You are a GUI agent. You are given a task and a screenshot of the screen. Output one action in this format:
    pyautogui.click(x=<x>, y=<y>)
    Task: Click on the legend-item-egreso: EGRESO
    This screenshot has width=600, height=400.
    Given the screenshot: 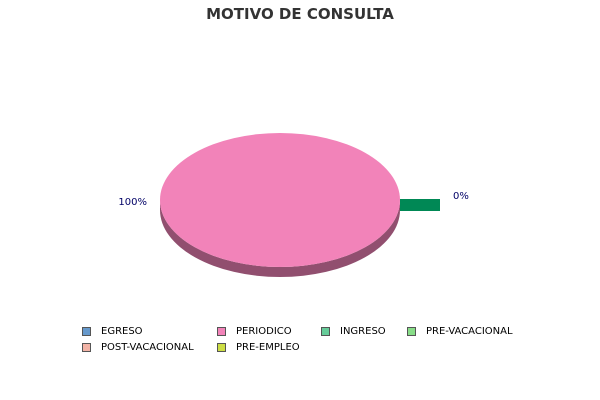 What is the action you would take?
    pyautogui.click(x=149, y=331)
    